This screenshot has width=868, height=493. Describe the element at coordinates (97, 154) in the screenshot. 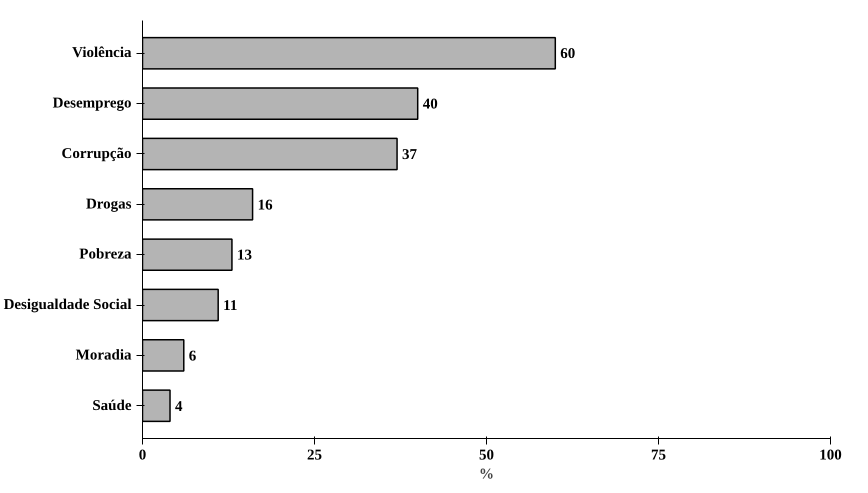

I see `y-tick-label: Corrupção` at that location.